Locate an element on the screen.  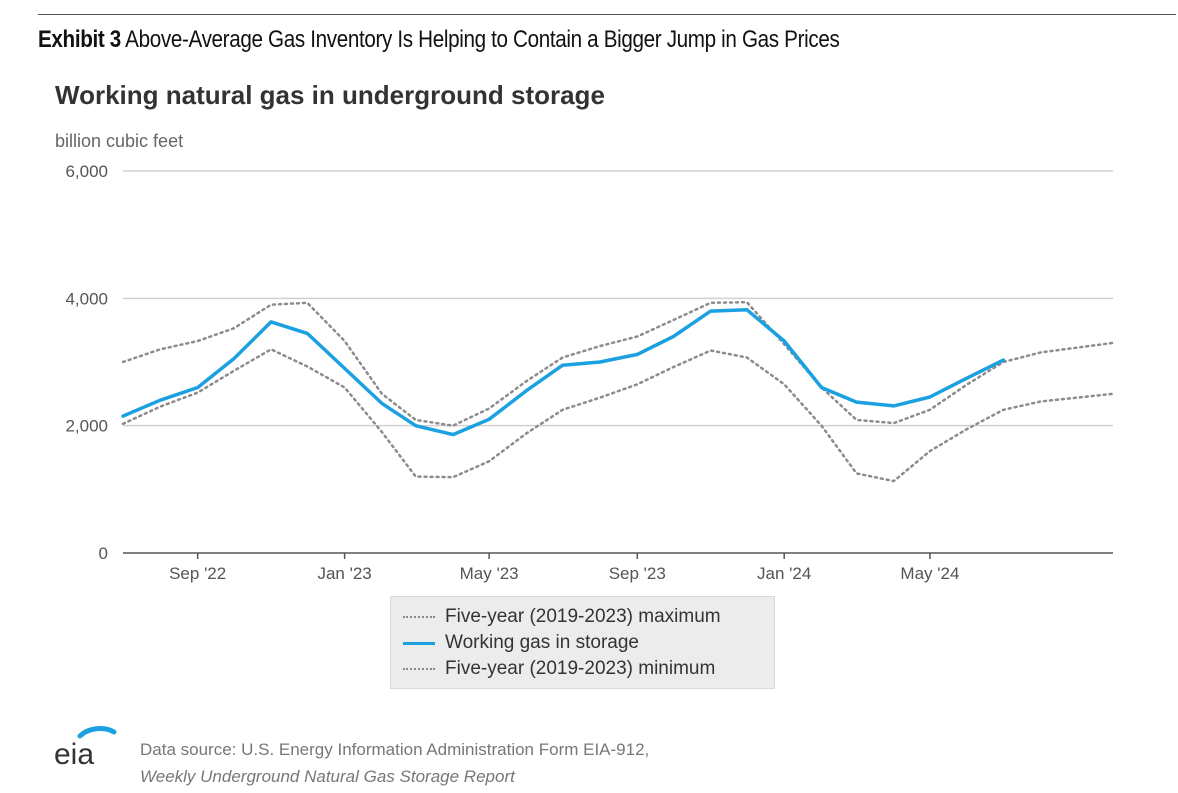
legend-label-minimum: Five-year (2019-2023) minimum is located at coordinates (580, 668).